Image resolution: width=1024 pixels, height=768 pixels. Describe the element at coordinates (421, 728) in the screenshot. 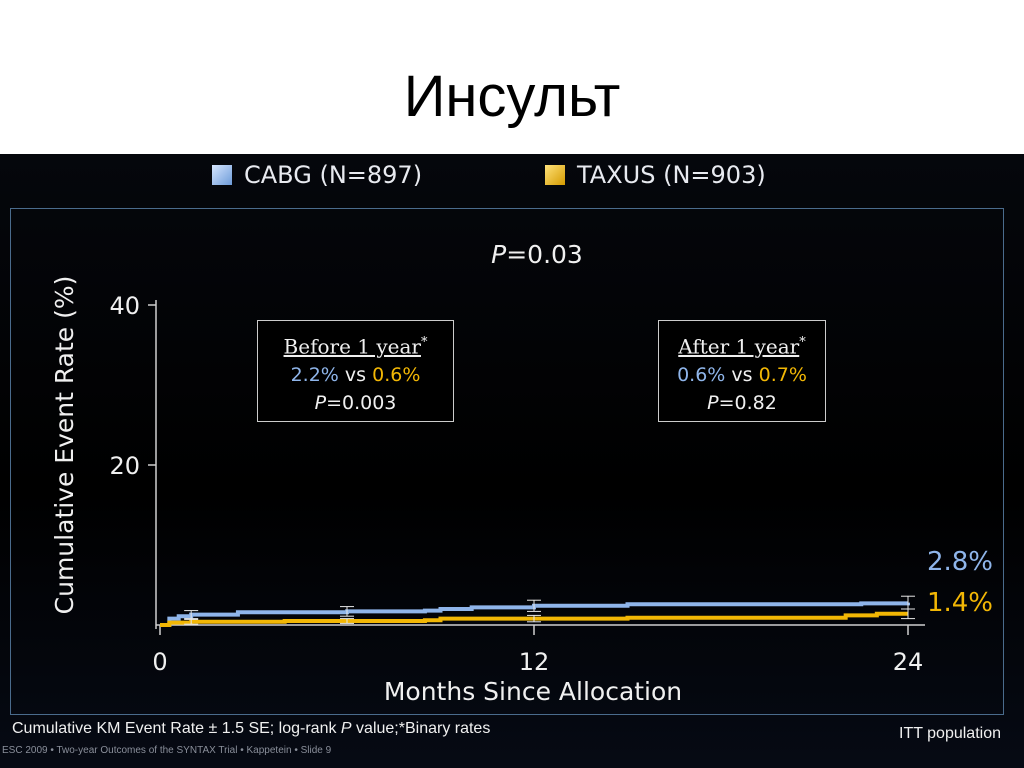

I see `footnote-text-b: value;*Binary rates` at that location.